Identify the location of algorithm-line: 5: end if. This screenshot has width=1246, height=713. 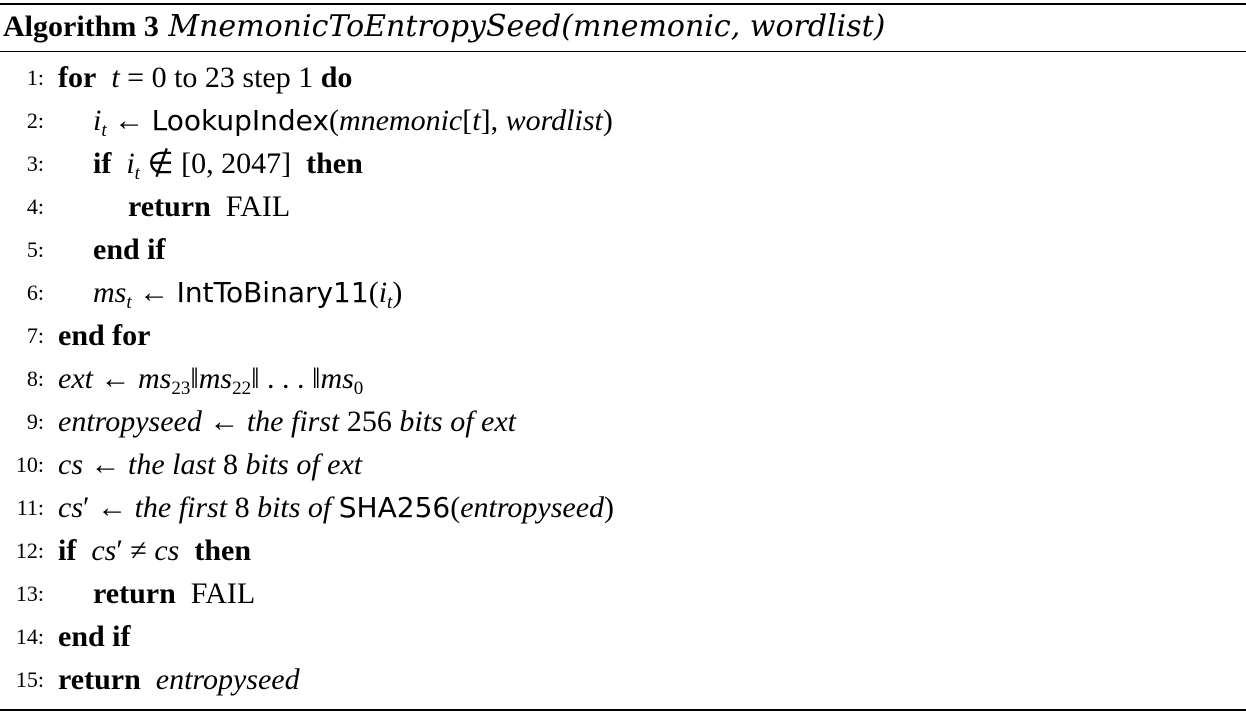
(623, 249).